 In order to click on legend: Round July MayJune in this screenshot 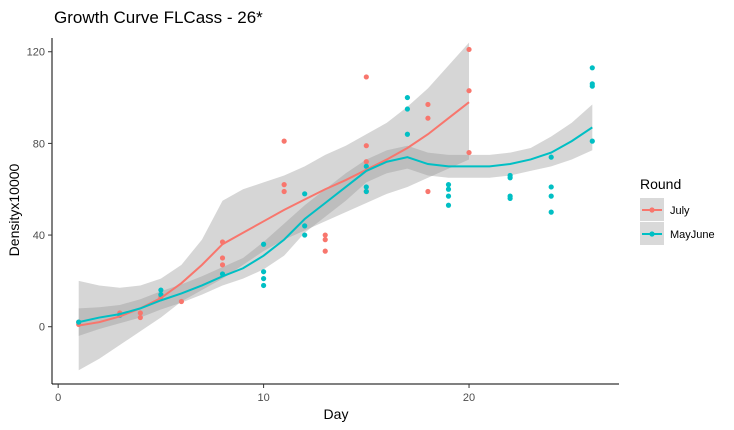, I will do `click(677, 210)`.